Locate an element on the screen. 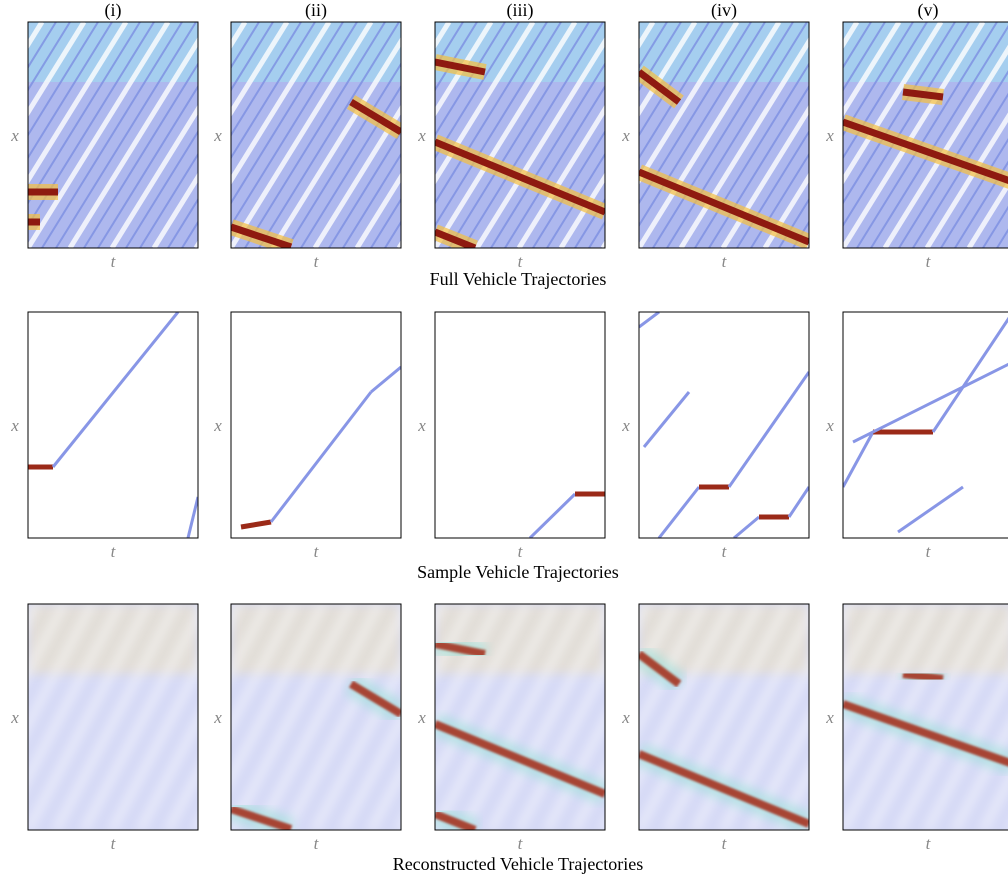 The width and height of the screenshot is (1008, 886). column-label: (i) is located at coordinates (113, 10).